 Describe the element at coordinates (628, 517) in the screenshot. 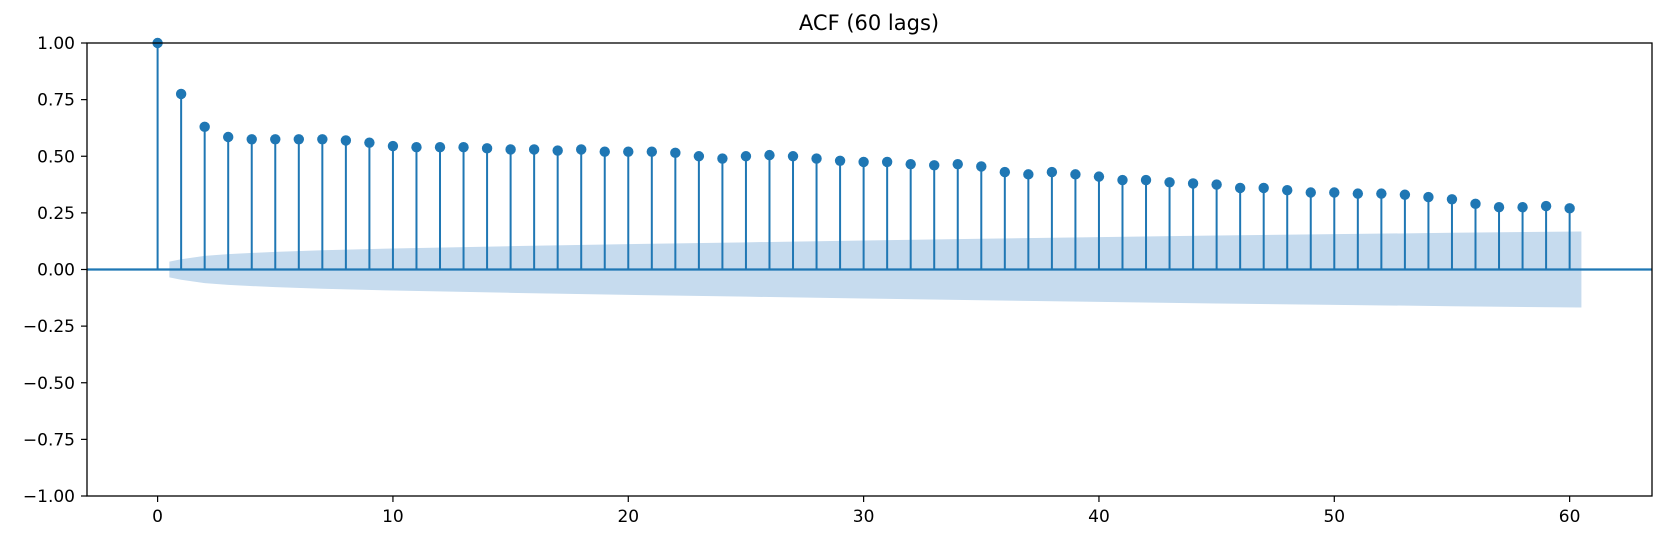

I see `x-tick-label: 20` at that location.